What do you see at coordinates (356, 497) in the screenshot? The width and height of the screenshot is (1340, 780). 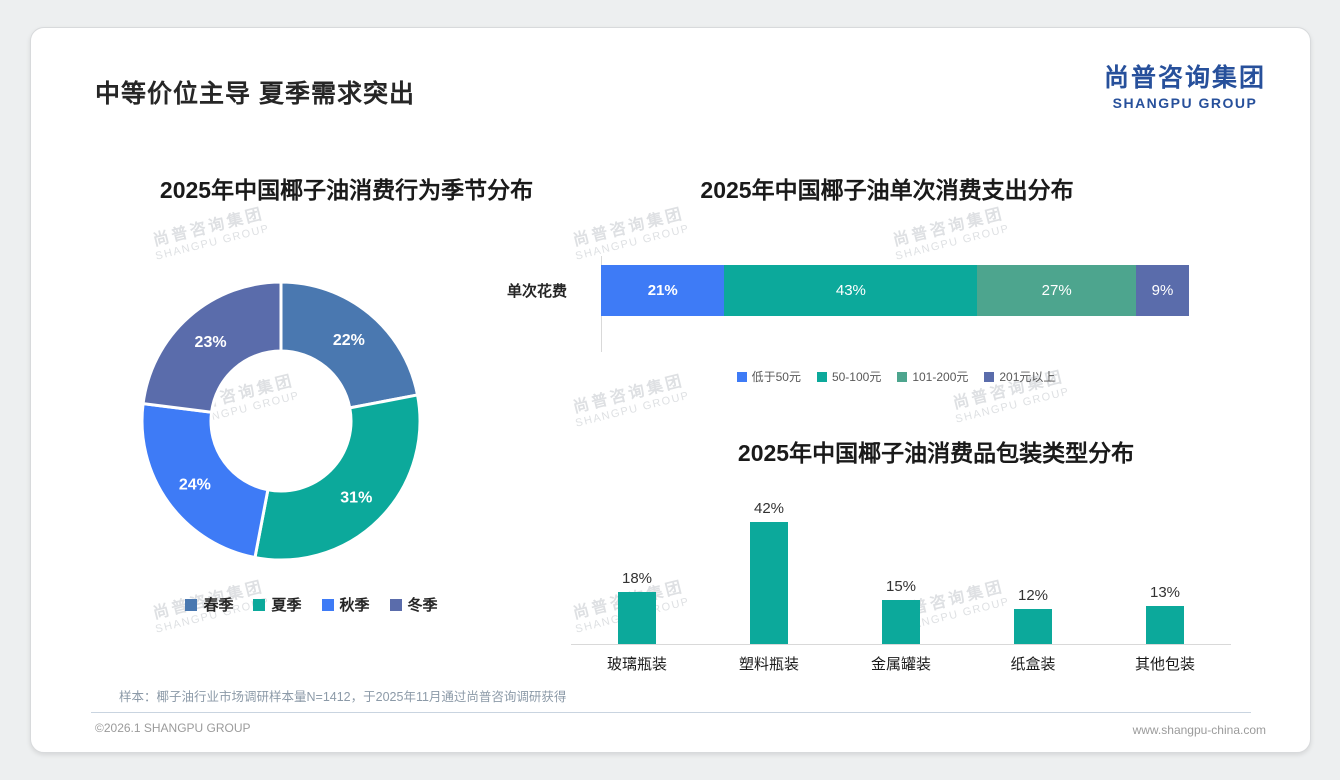 I see `donut-slice-value: 31%` at bounding box center [356, 497].